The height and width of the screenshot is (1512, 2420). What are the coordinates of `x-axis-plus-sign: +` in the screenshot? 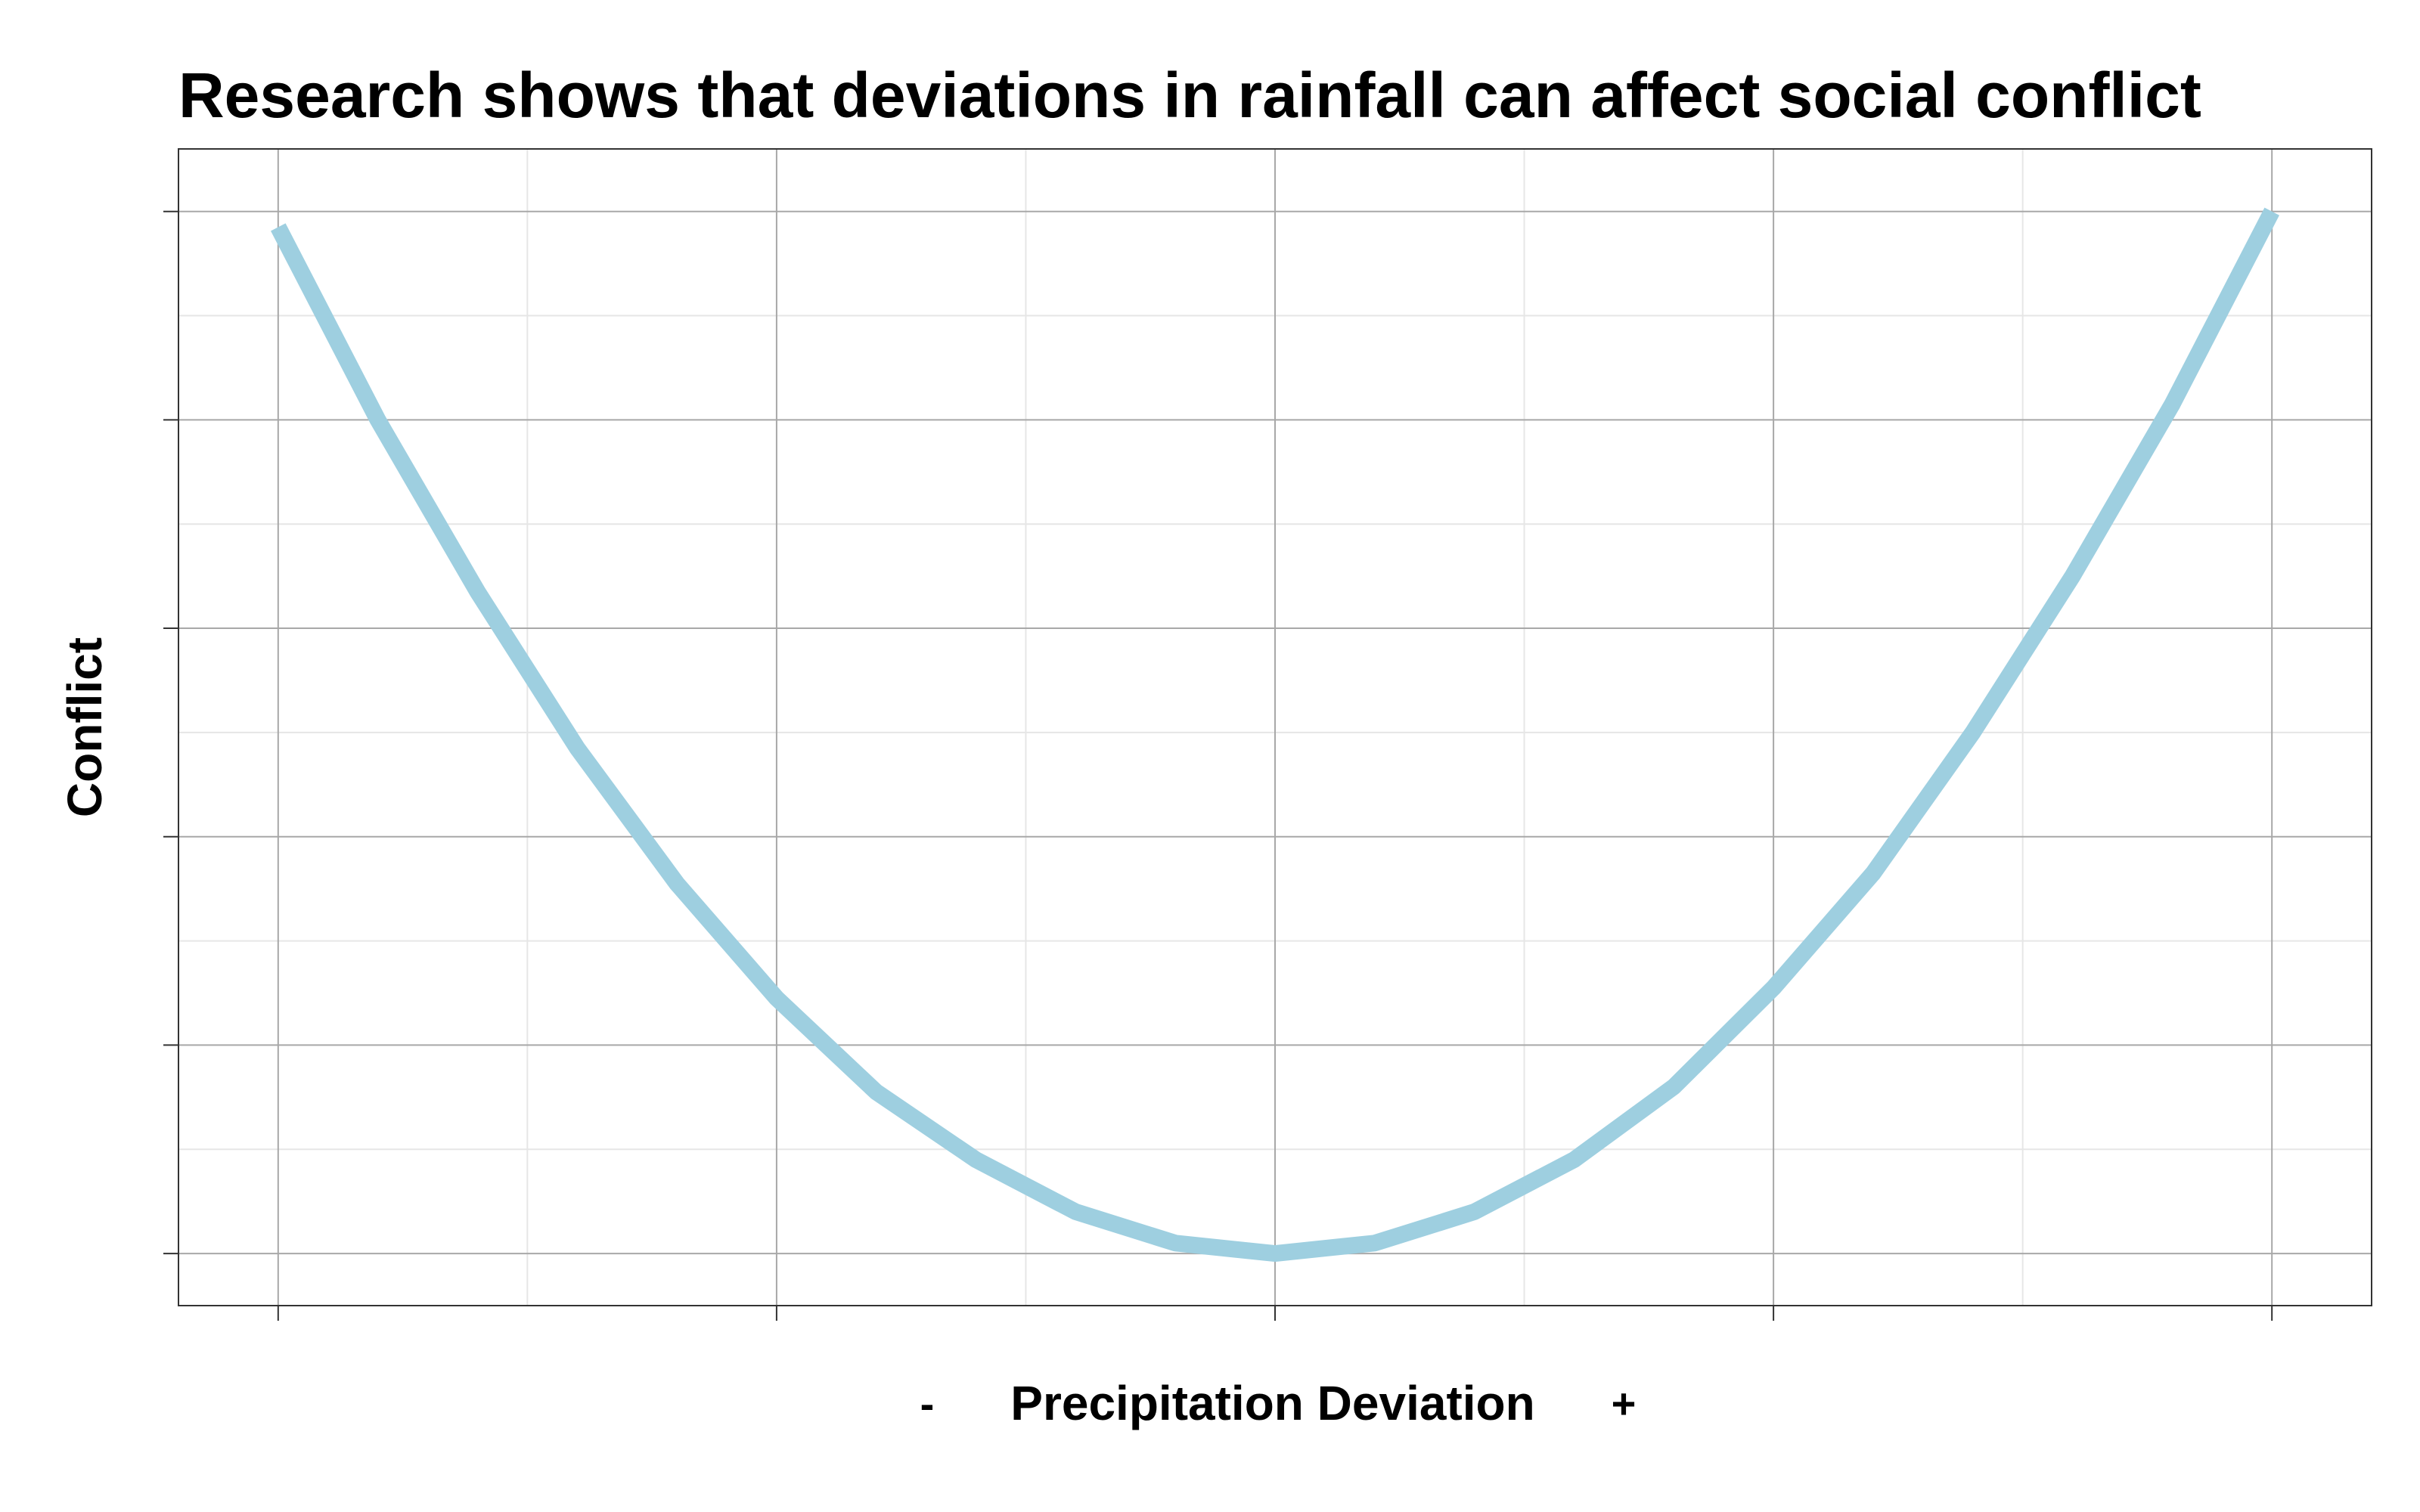 It's located at (1624, 1403).